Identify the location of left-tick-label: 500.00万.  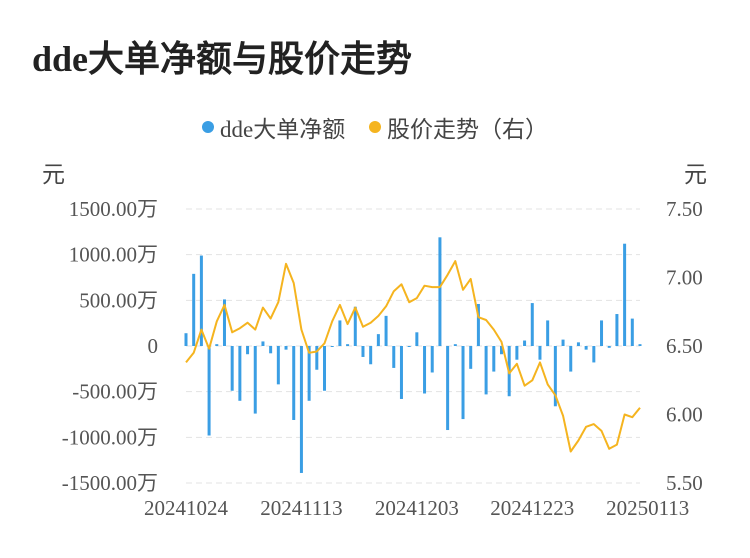
(118, 300).